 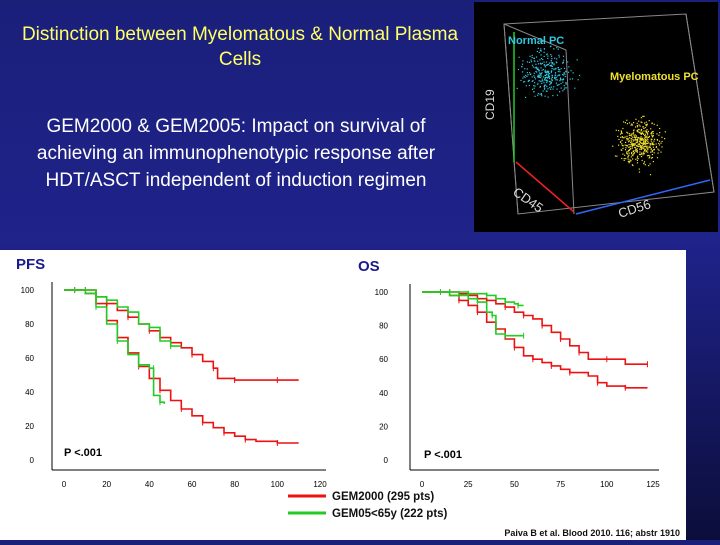 I want to click on pfs-x-tick-label: 120, so click(x=320, y=484).